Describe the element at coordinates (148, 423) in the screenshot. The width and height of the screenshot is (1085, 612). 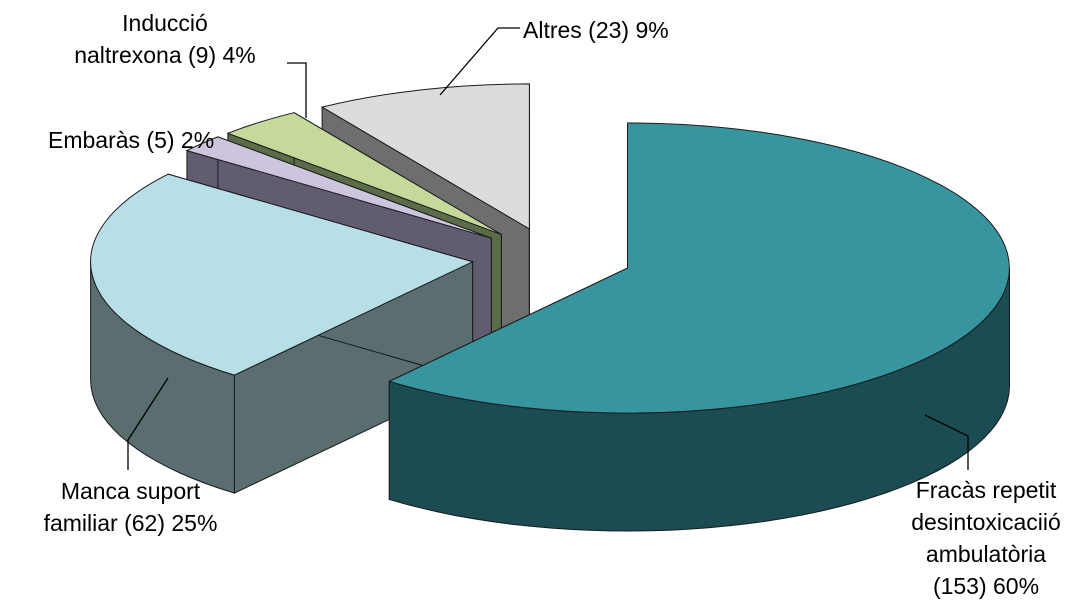
I see `leader-manca-suport` at that location.